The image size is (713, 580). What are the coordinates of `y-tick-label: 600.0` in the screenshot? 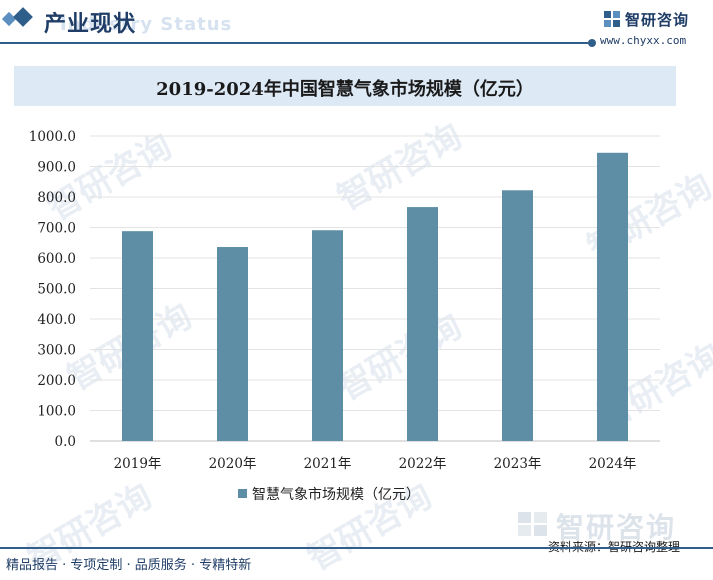 It's located at (56, 259).